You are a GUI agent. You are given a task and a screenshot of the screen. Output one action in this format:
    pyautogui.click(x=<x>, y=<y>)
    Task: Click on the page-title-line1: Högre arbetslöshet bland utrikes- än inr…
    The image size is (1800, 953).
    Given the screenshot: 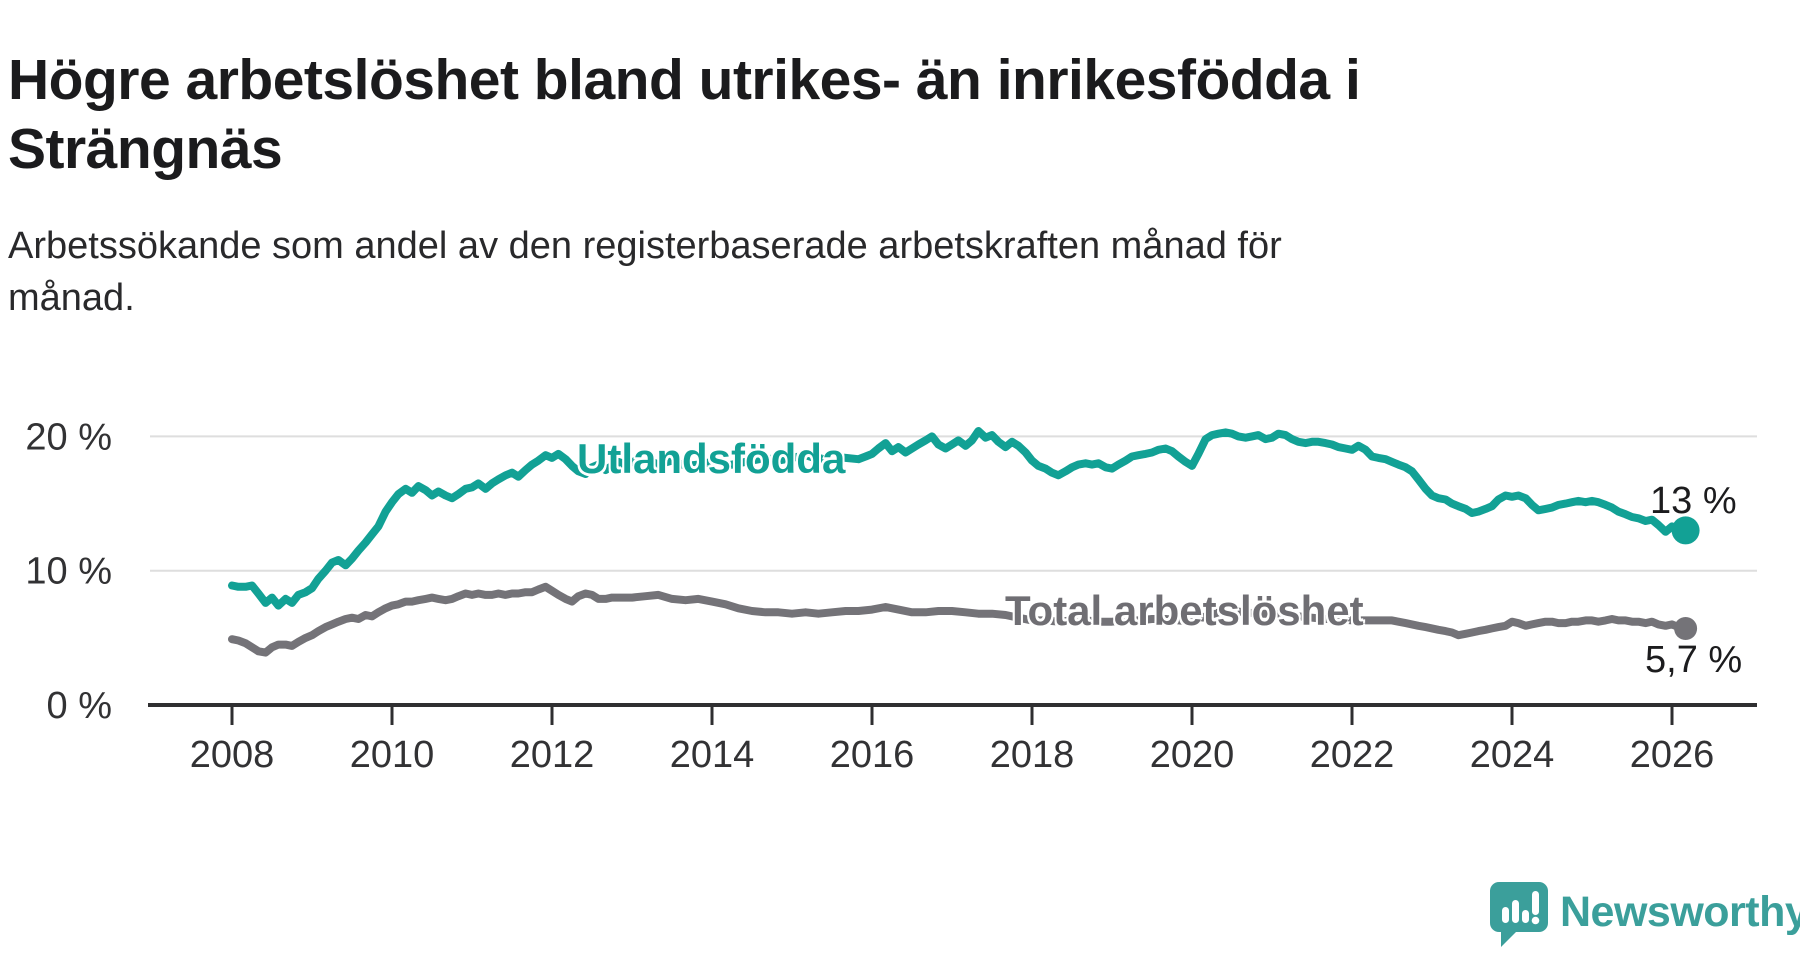 What is the action you would take?
    pyautogui.click(x=684, y=80)
    